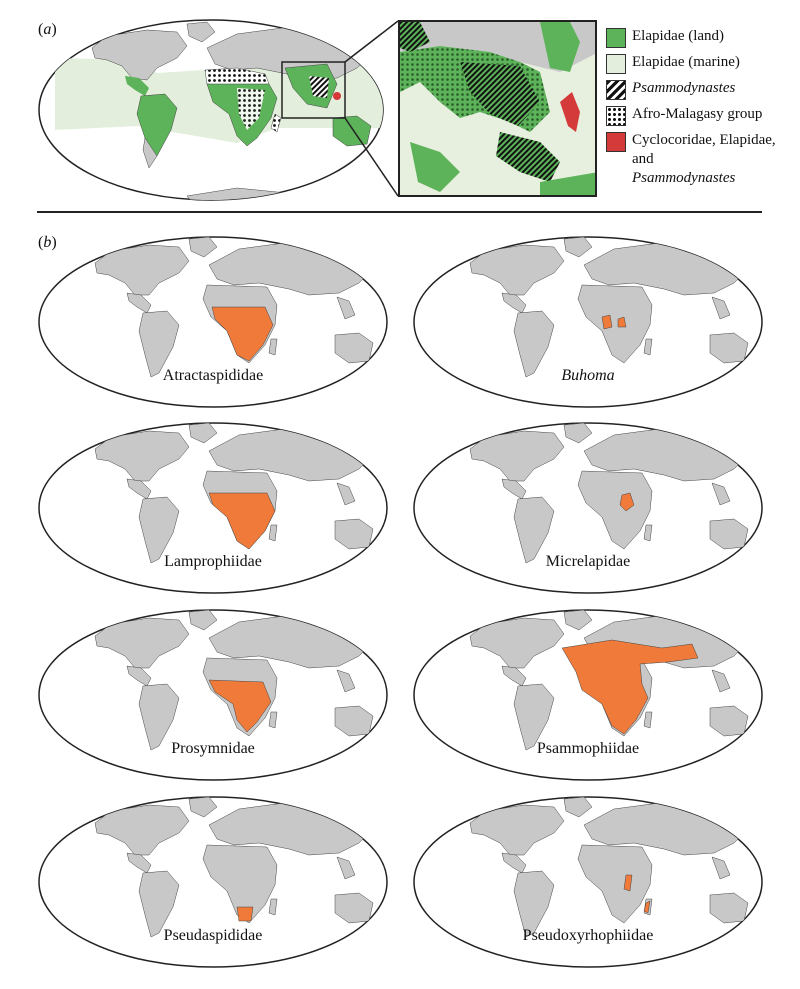  I want to click on legend-label: Elapidae (marine), so click(686, 62).